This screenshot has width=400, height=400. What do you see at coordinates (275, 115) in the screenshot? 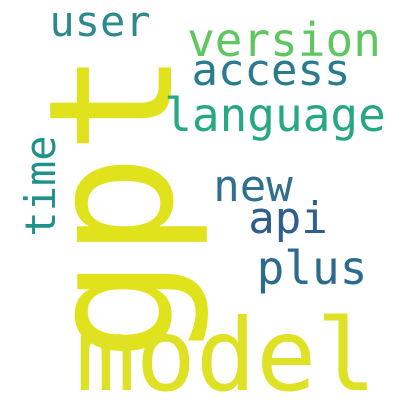
I see `word-language: language` at bounding box center [275, 115].